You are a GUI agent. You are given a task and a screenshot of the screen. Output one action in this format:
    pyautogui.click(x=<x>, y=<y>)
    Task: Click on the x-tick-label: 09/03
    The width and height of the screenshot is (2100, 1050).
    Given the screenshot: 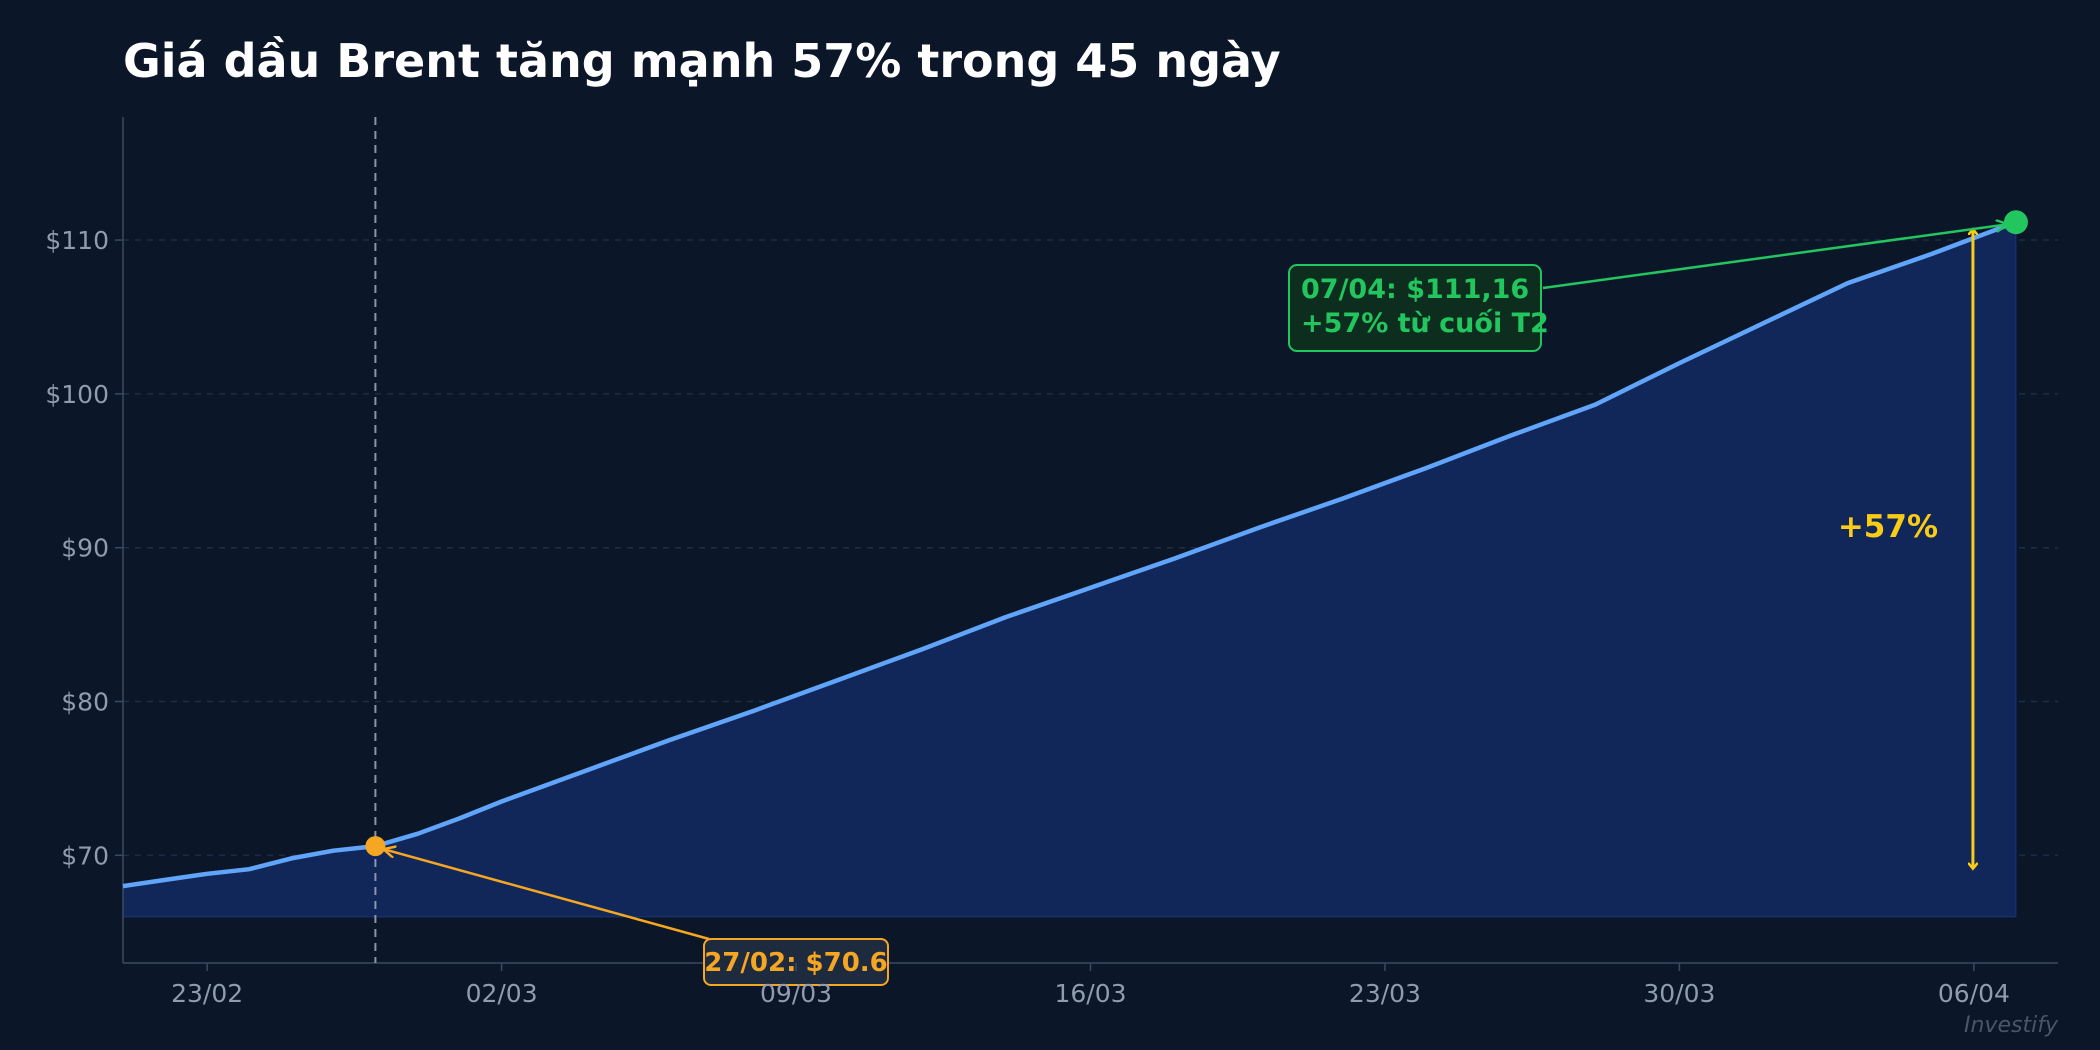 What is the action you would take?
    pyautogui.click(x=796, y=993)
    